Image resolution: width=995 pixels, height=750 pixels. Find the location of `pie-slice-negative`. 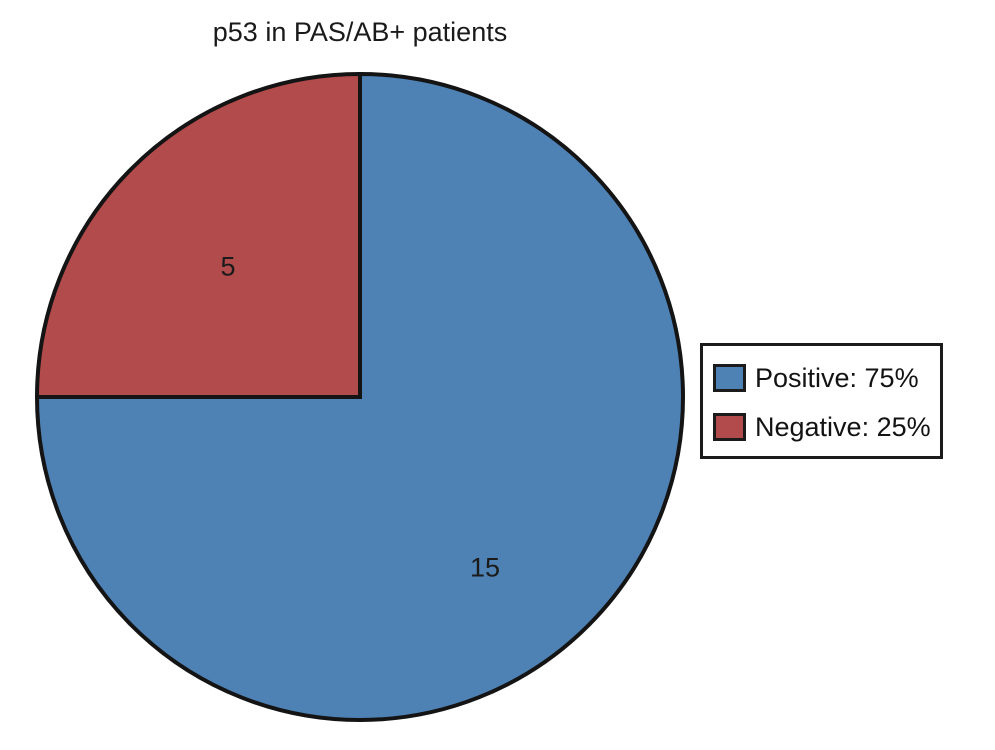

pie-slice-negative is located at coordinates (198, 235).